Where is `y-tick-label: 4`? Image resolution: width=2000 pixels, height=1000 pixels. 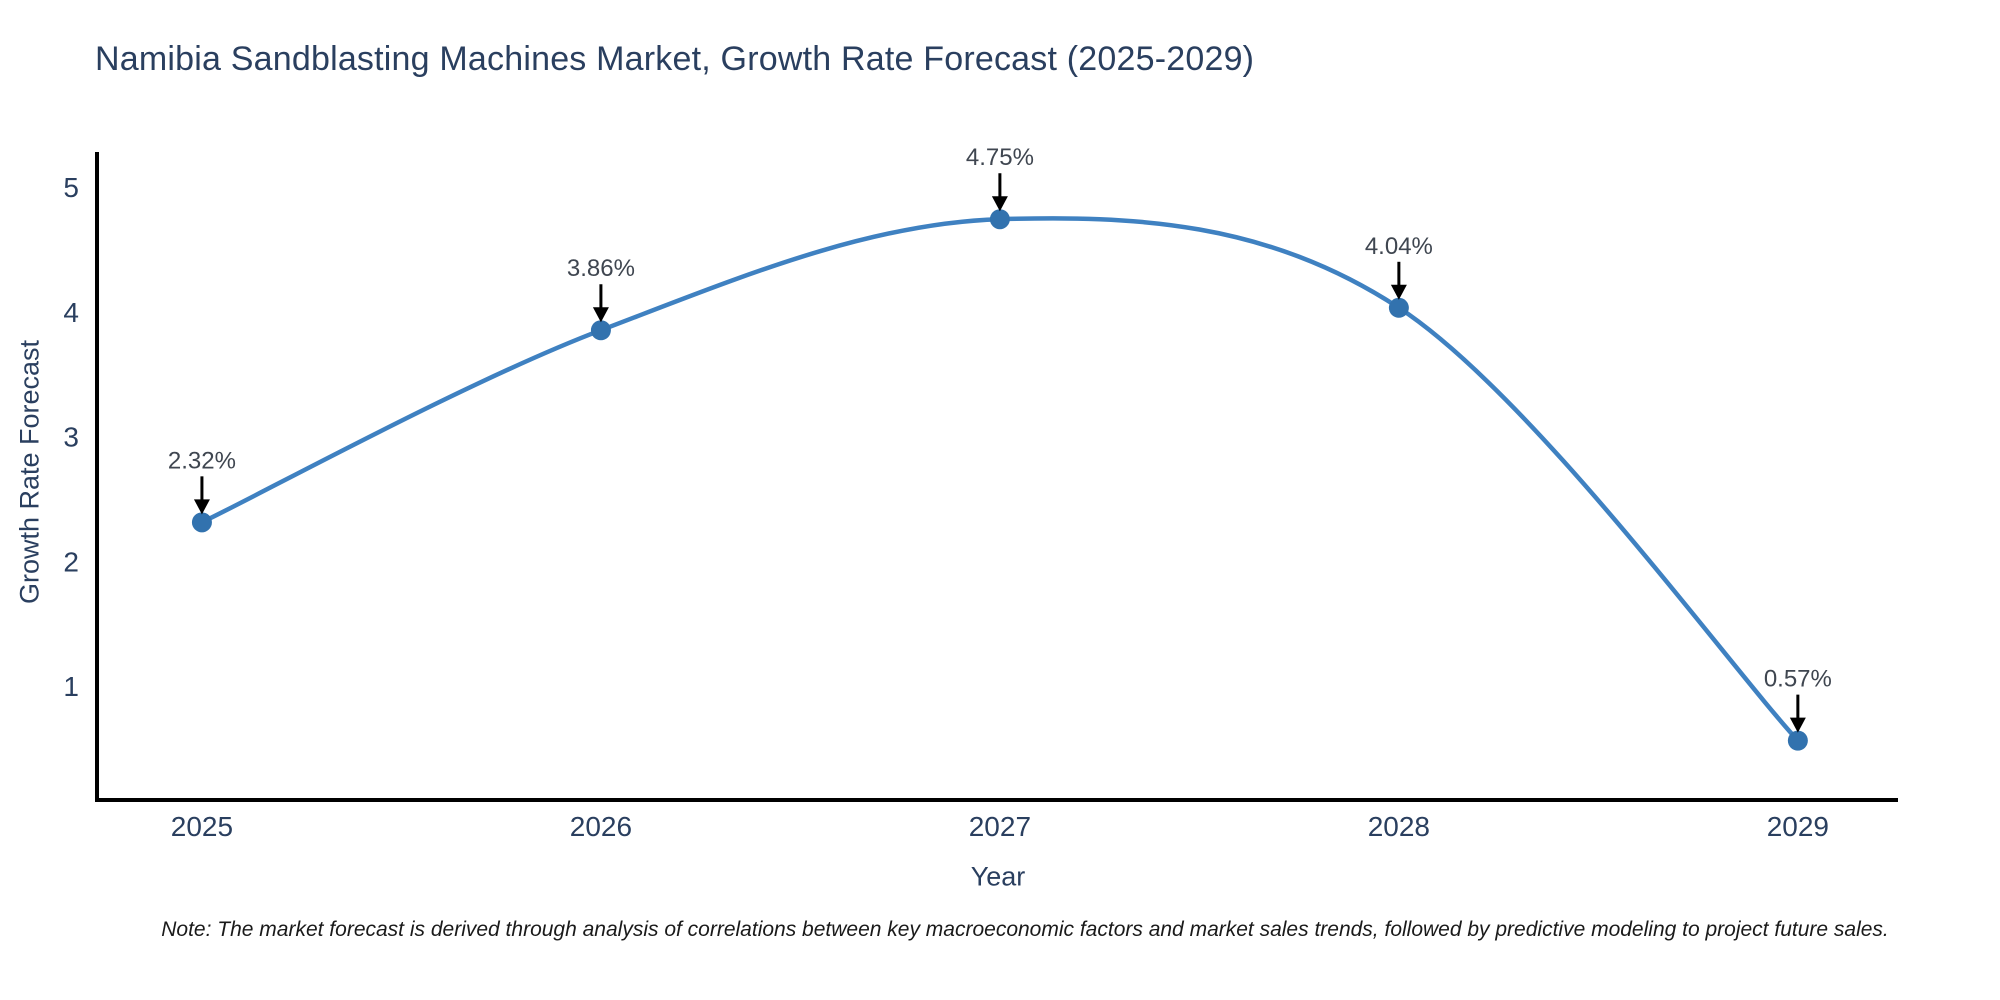 y-tick-label: 4 is located at coordinates (71, 312).